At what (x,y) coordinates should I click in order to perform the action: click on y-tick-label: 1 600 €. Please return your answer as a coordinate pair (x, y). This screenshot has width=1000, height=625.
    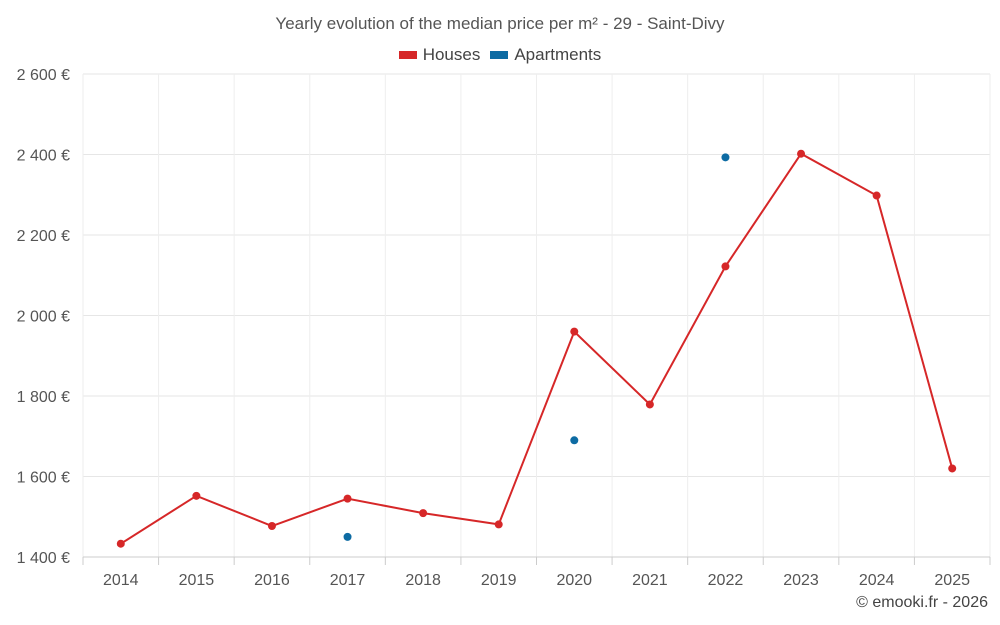
    Looking at the image, I should click on (43, 478).